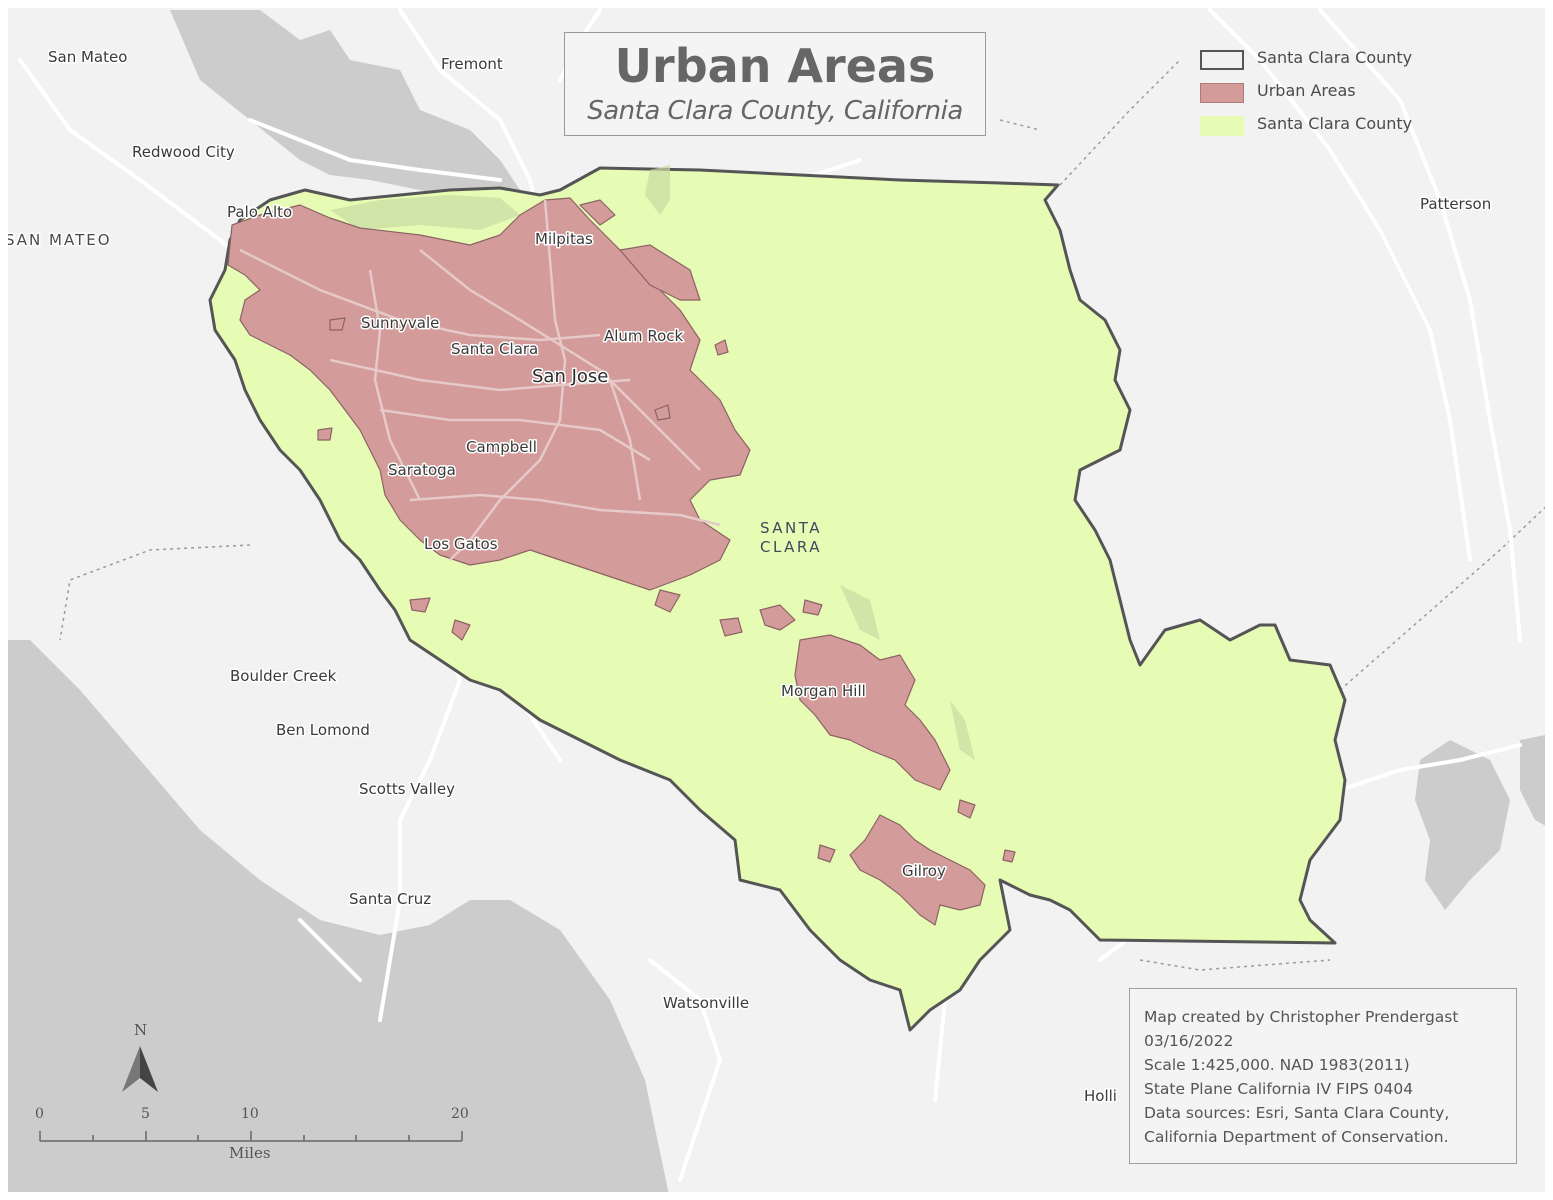  What do you see at coordinates (140, 1030) in the screenshot?
I see `north-arrow-label: N` at bounding box center [140, 1030].